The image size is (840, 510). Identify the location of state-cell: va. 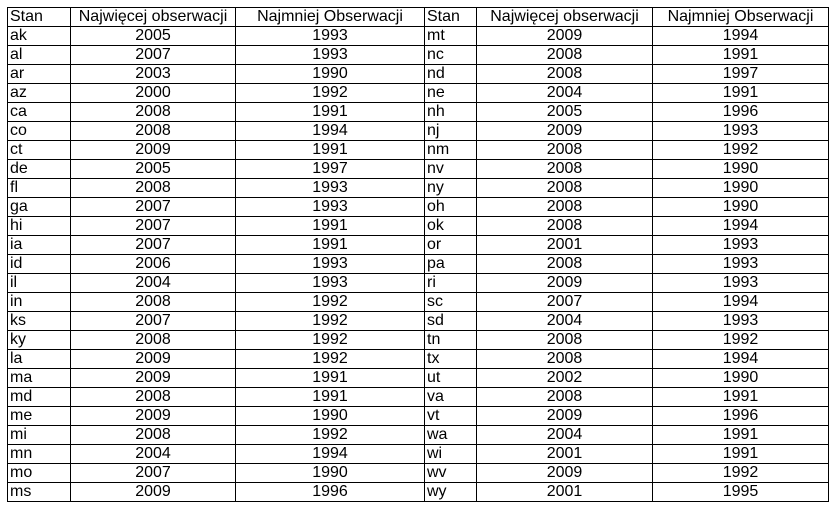
(450, 397).